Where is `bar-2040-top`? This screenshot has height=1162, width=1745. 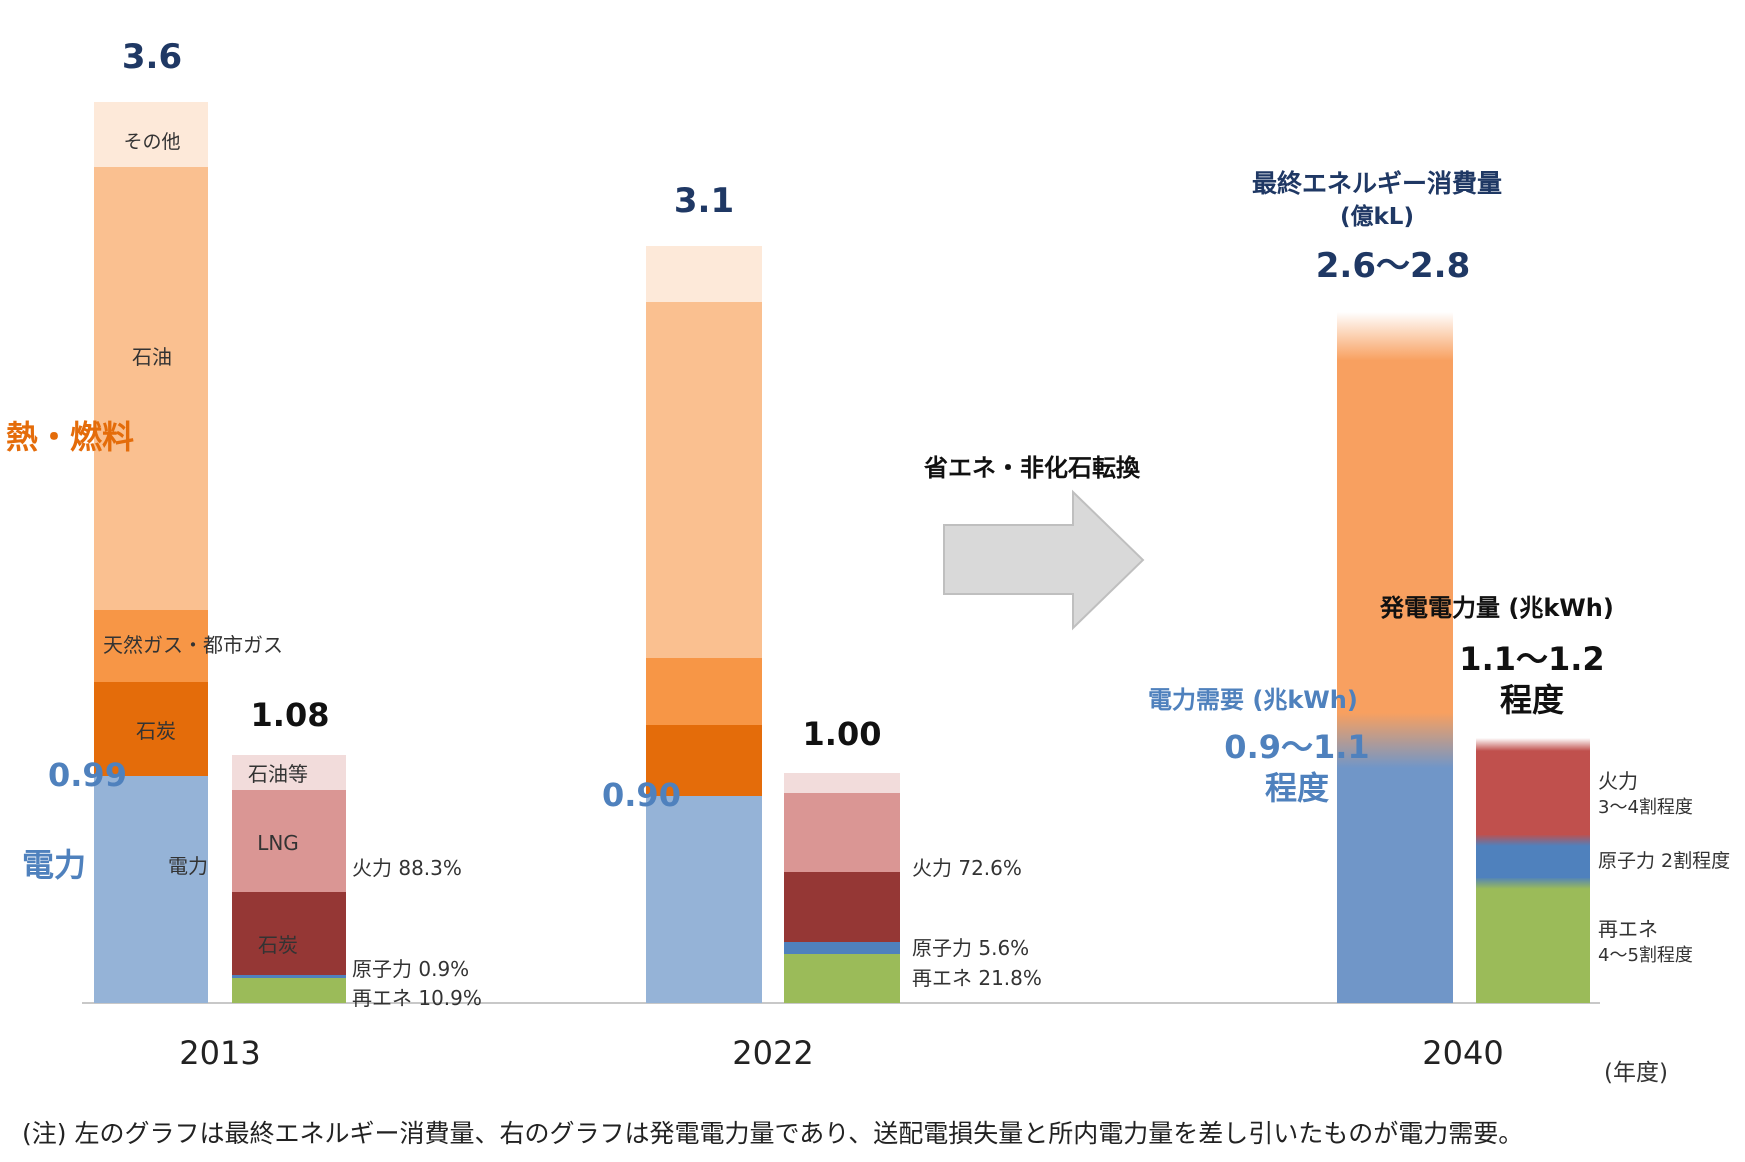
bar-2040-top is located at coordinates (1533, 744).